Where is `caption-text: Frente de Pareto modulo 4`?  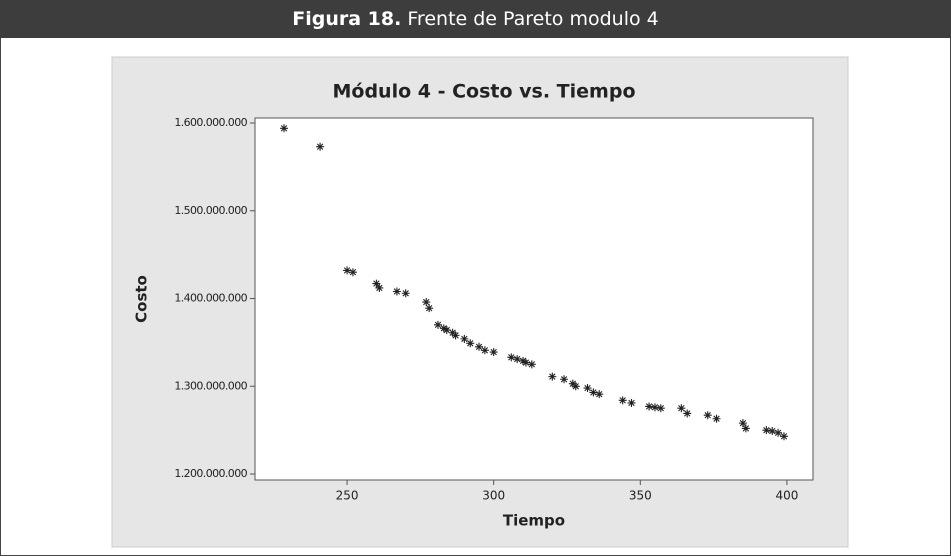
caption-text: Frente de Pareto modulo 4 is located at coordinates (533, 19).